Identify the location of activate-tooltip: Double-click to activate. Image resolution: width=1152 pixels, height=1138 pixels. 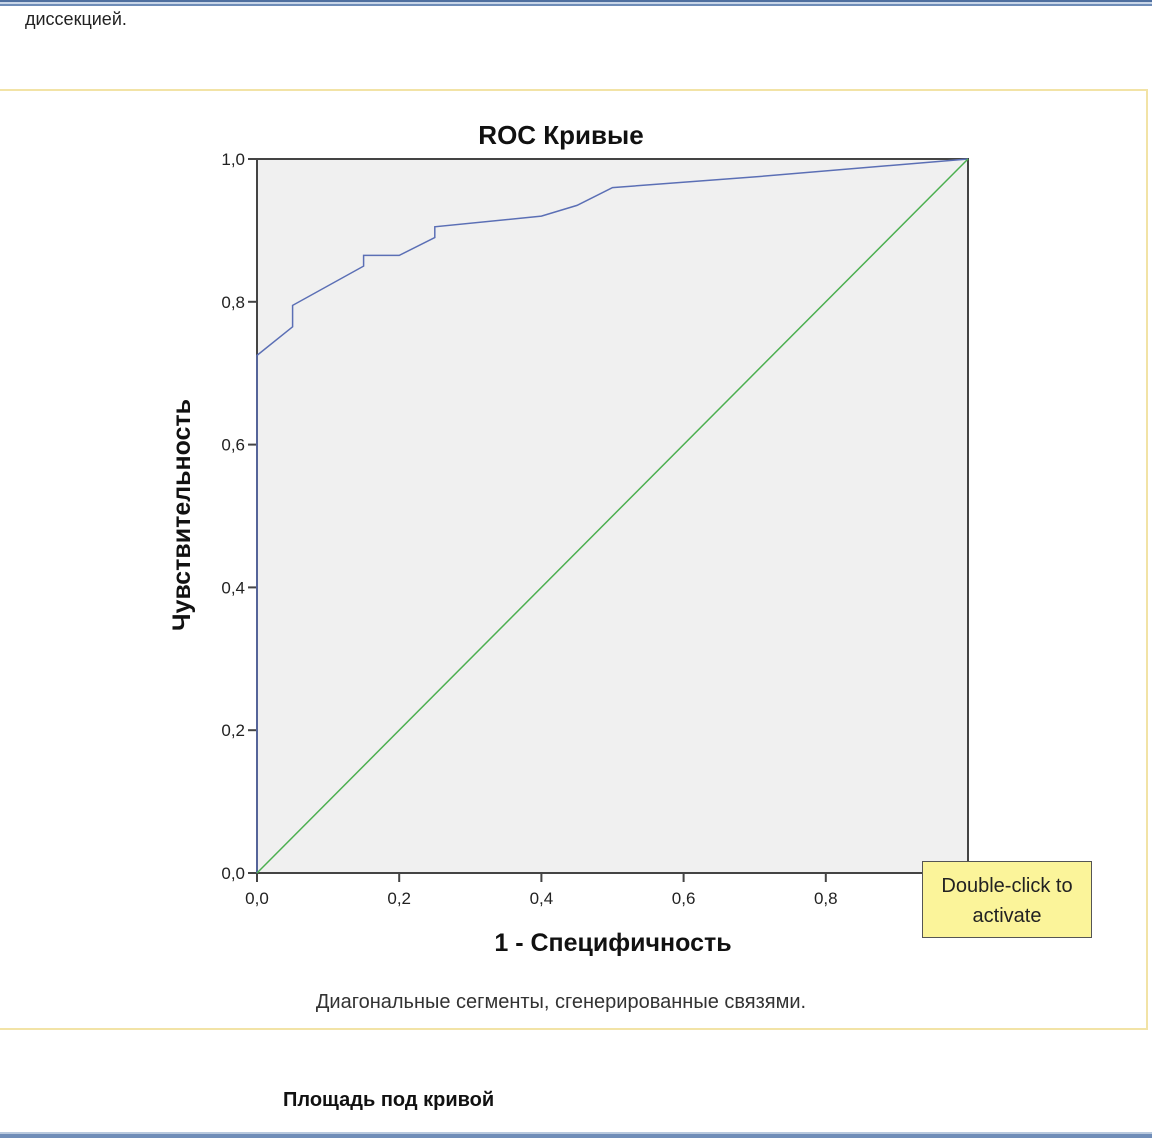
(1007, 899).